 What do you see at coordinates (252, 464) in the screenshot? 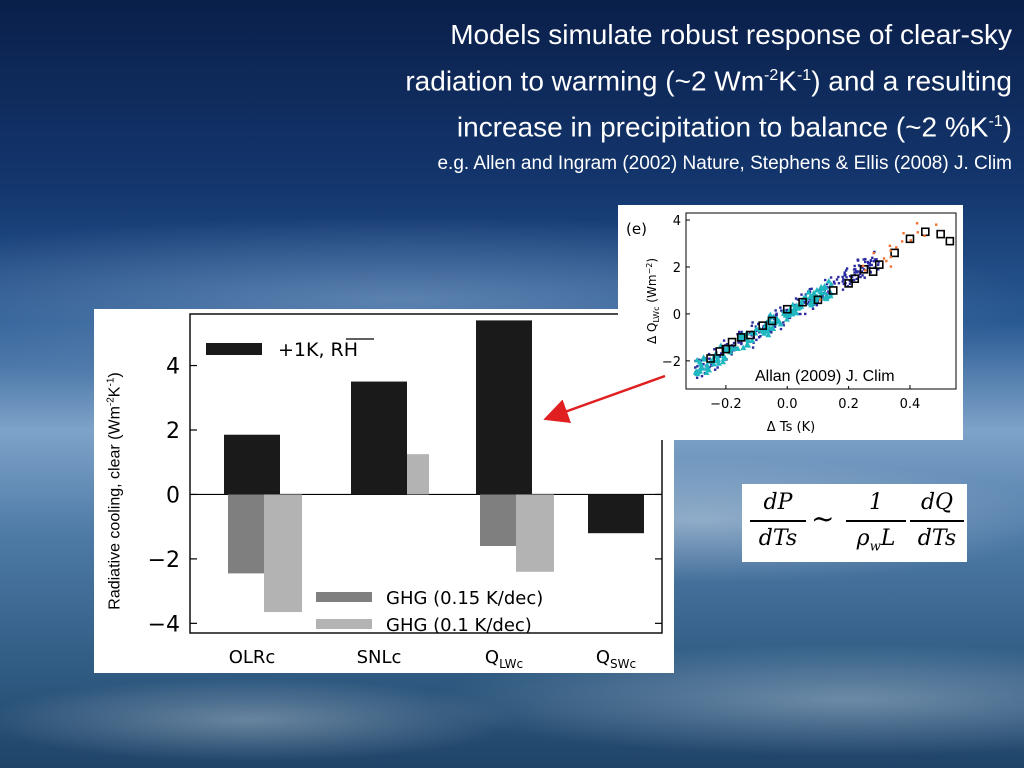
I see `bar-OLRc-black` at bounding box center [252, 464].